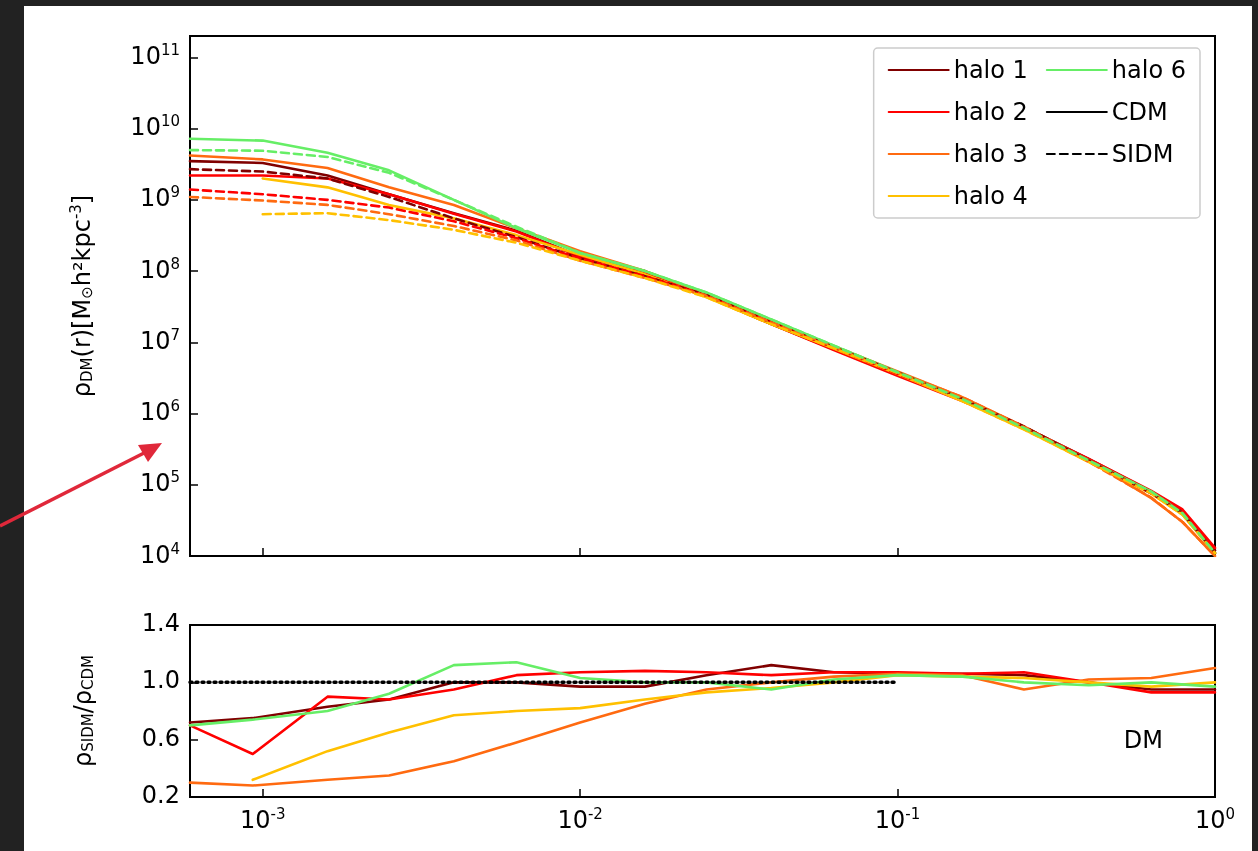 The height and width of the screenshot is (851, 1258). I want to click on y-tick-label: 10$^{5}$, so click(159, 483).